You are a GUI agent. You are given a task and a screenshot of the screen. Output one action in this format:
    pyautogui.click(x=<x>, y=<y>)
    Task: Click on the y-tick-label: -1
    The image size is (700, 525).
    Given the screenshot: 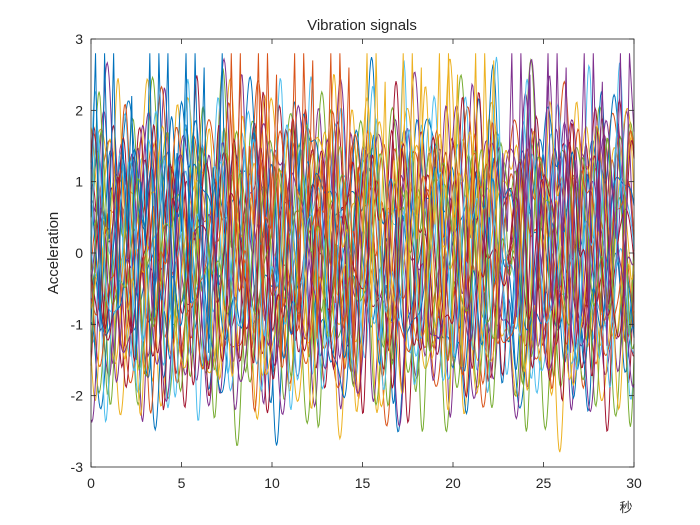 What is the action you would take?
    pyautogui.click(x=77, y=324)
    